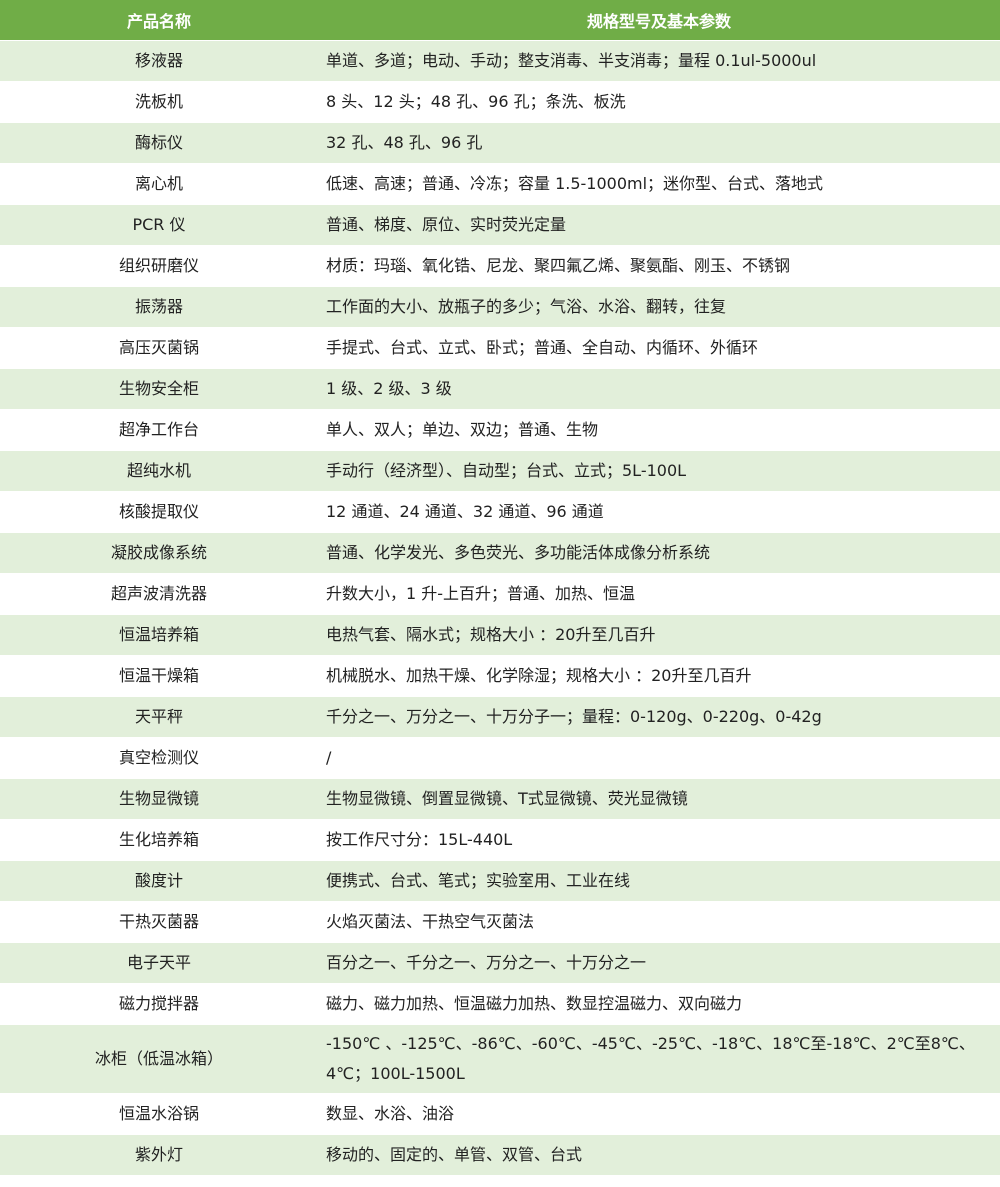 The height and width of the screenshot is (1187, 1000). I want to click on table-row: 高压灭菌锅 手提式、台式、立式、卧式；普通、全自动、内循环、外循环, so click(500, 348).